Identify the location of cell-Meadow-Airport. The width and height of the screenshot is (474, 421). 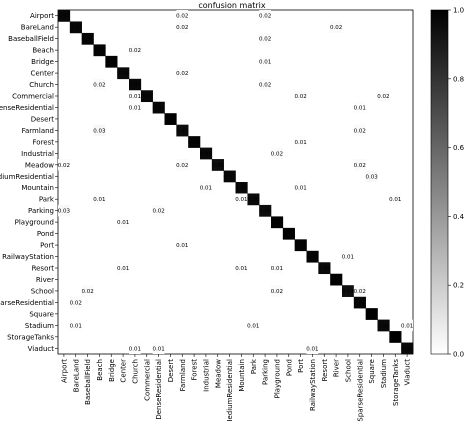
(64, 165).